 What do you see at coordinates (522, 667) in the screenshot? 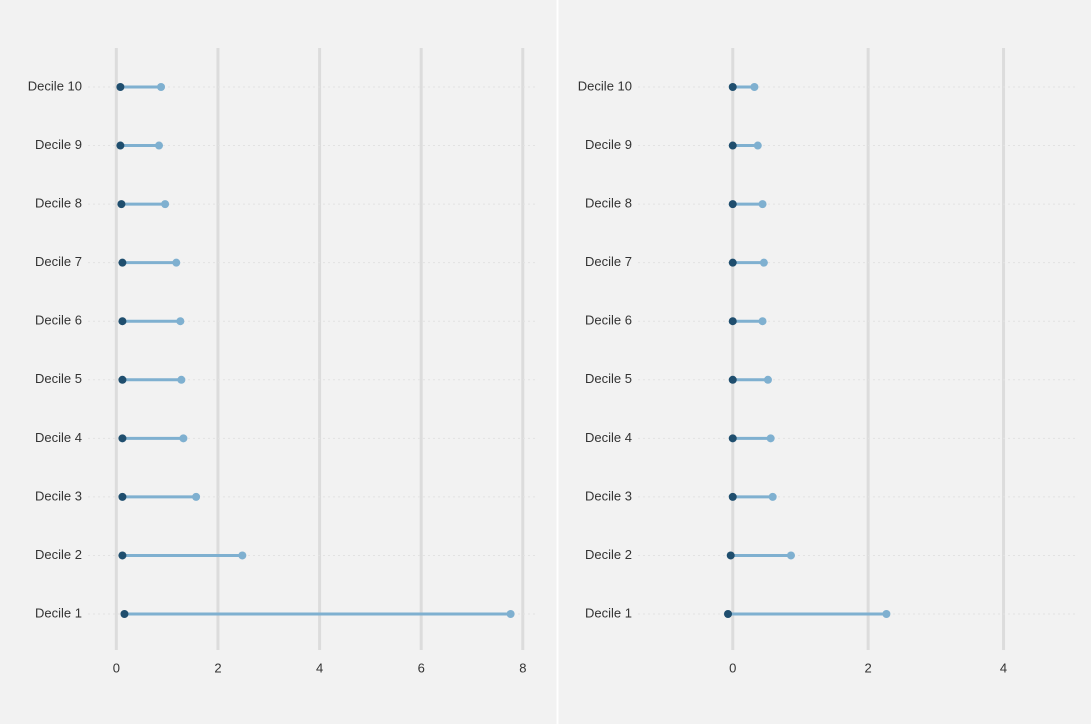
I see `x-tick-label: 8` at bounding box center [522, 667].